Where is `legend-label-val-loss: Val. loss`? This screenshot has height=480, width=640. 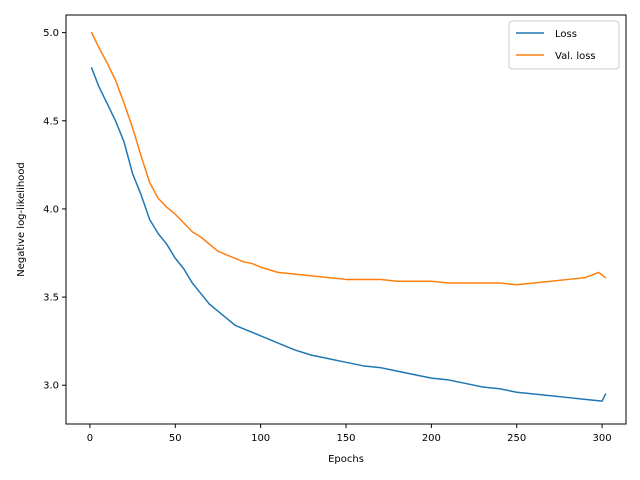 legend-label-val-loss: Val. loss is located at coordinates (575, 56).